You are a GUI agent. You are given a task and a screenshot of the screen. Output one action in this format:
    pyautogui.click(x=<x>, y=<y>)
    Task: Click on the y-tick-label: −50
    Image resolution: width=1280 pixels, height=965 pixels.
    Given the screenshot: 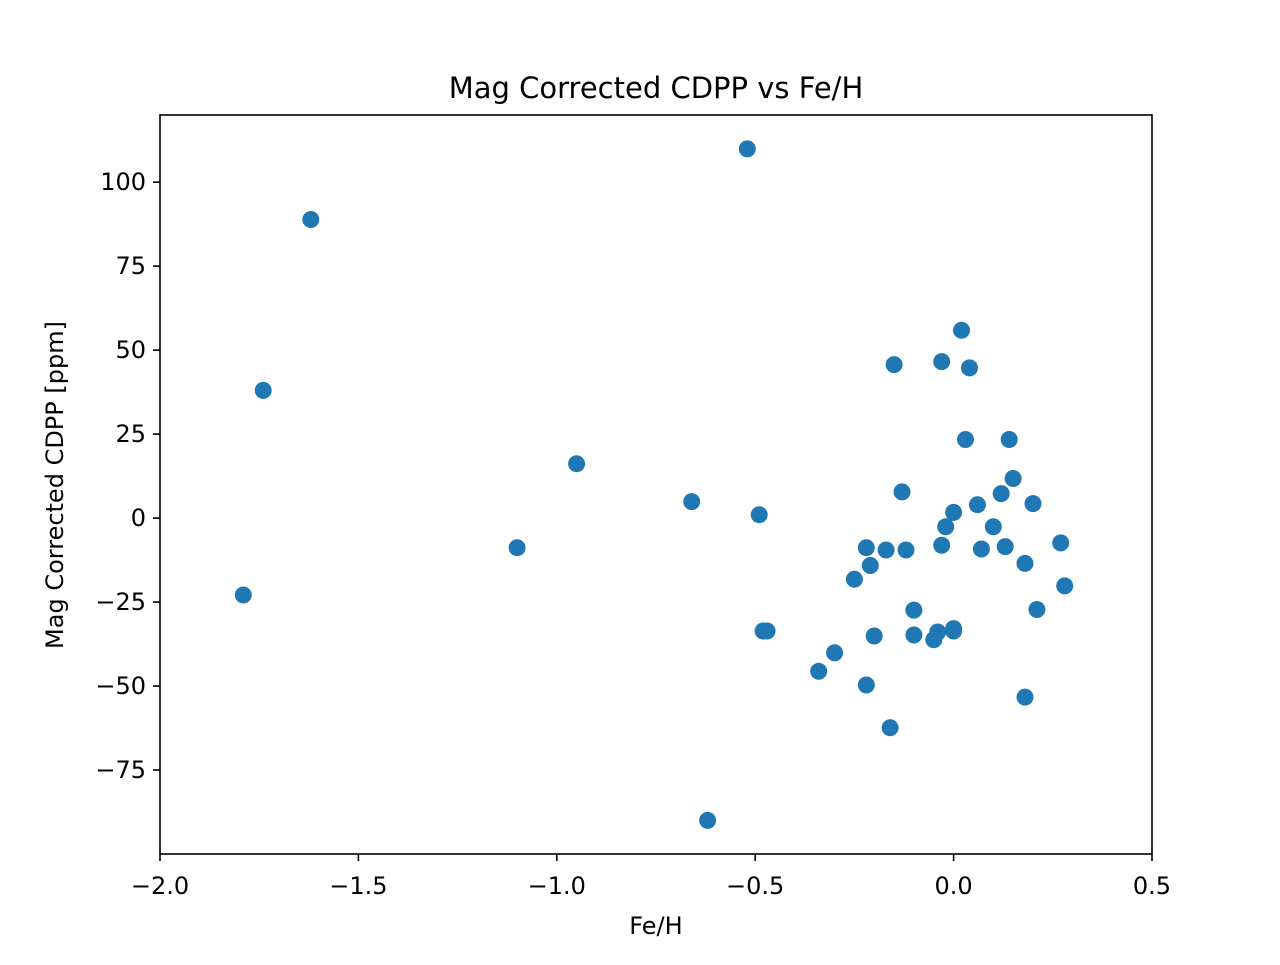 What is the action you would take?
    pyautogui.click(x=120, y=686)
    